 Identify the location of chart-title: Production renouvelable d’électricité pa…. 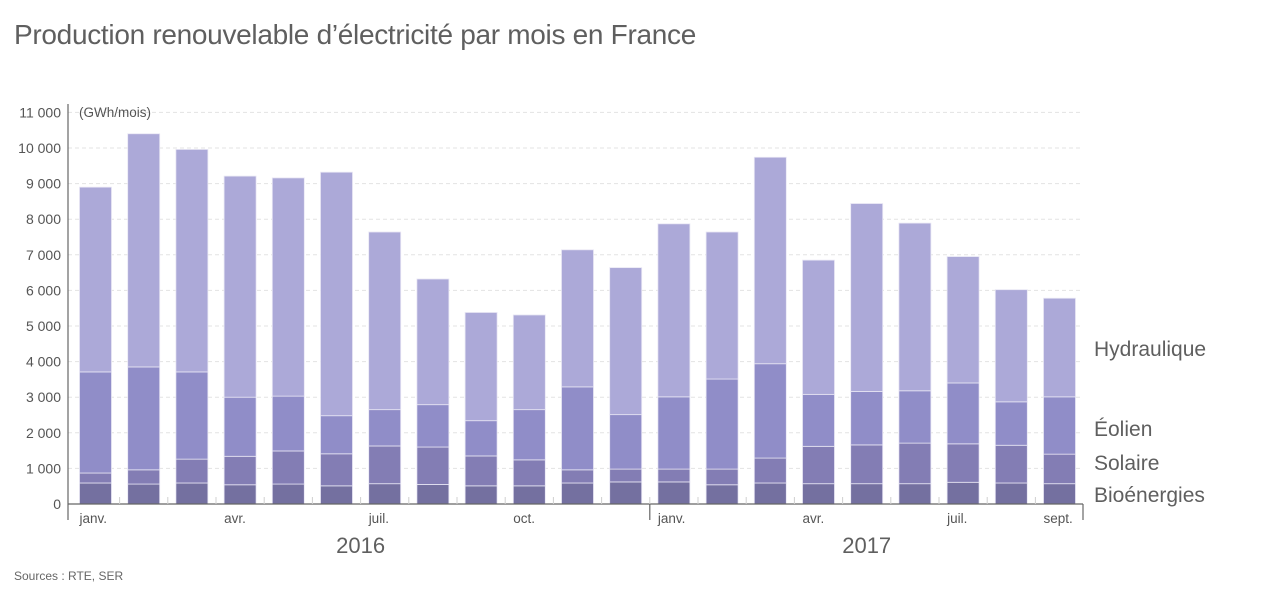
(355, 34).